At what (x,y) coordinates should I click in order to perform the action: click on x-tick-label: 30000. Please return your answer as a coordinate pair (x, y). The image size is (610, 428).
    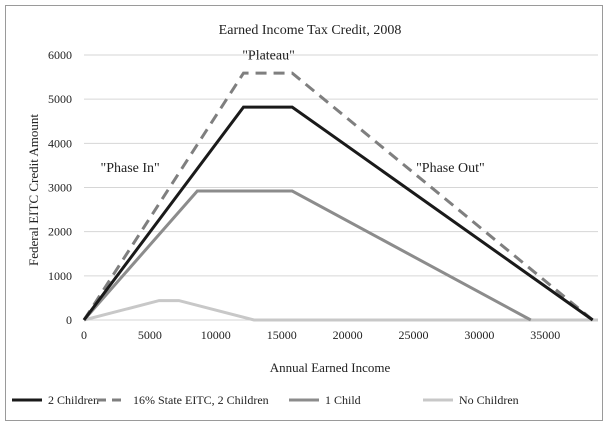
    Looking at the image, I should click on (479, 335).